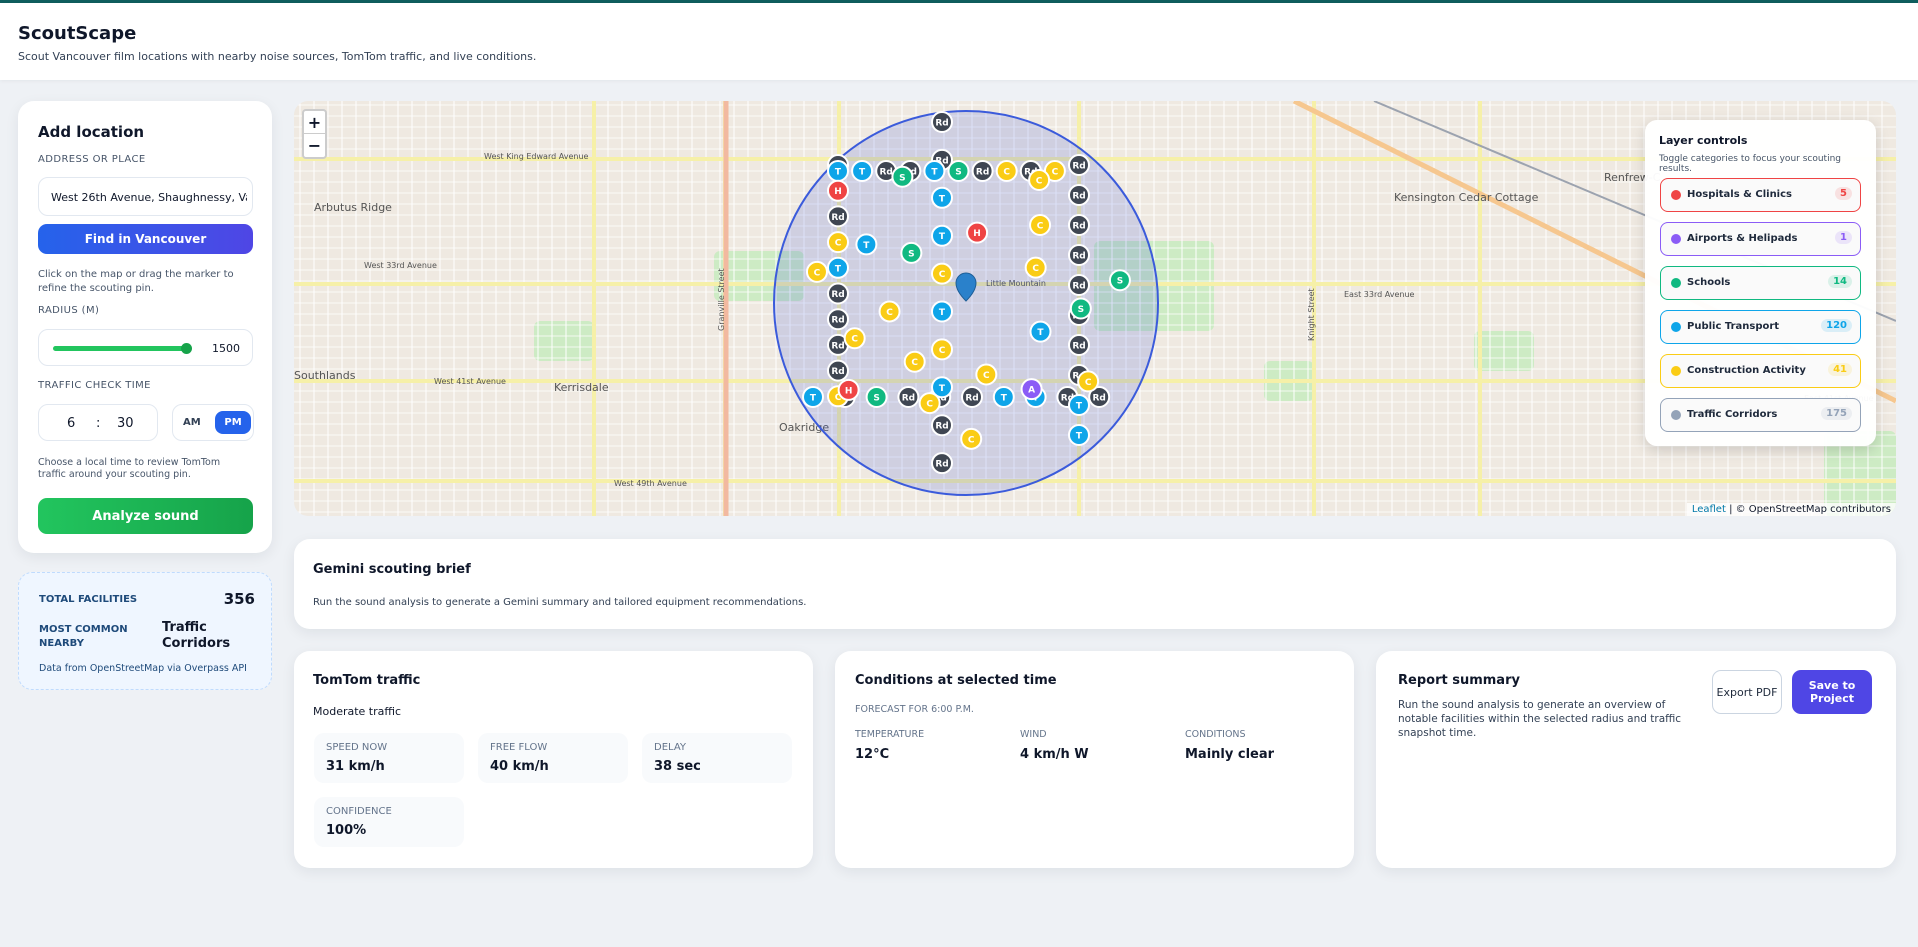  I want to click on layer-dot, so click(1676, 415).